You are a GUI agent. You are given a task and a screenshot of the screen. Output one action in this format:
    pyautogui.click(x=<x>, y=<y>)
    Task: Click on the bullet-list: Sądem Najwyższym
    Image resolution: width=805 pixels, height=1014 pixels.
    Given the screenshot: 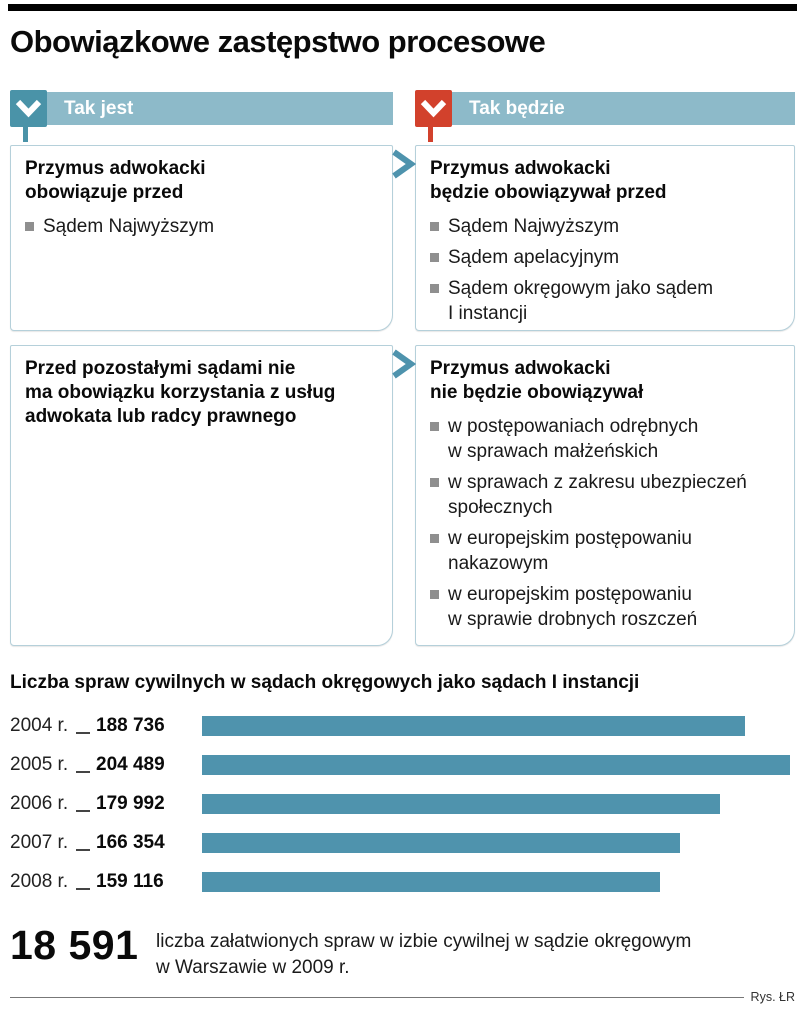 What is the action you would take?
    pyautogui.click(x=201, y=226)
    